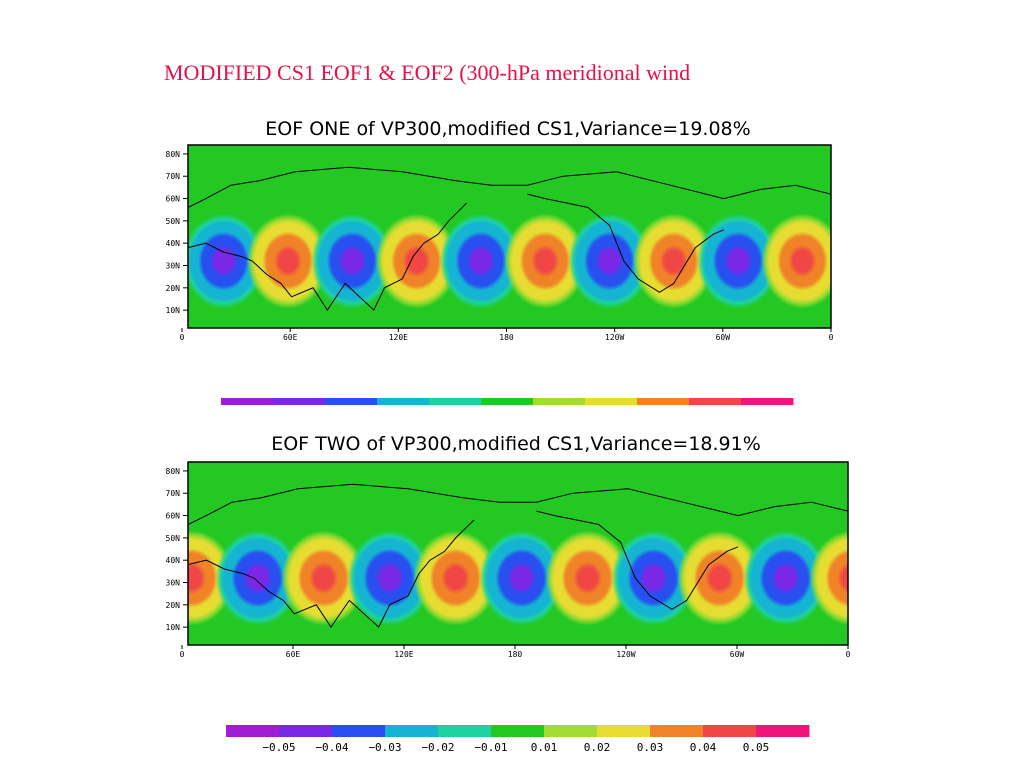 Image resolution: width=1024 pixels, height=768 pixels. I want to click on colorbar-label: −0.03, so click(384, 747).